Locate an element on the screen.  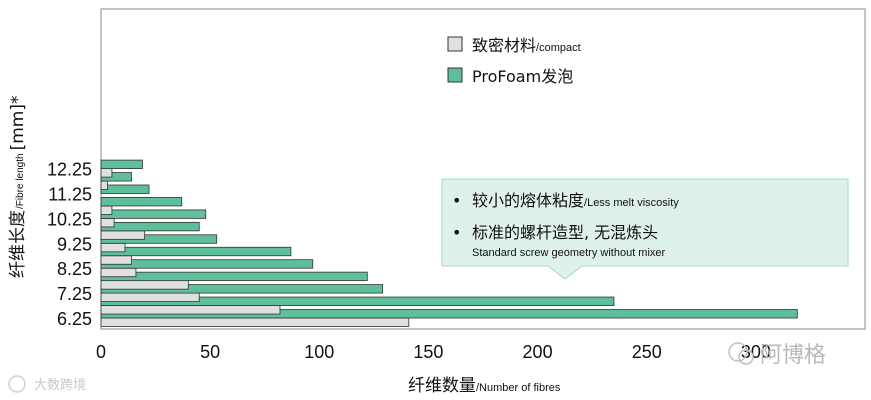
y-tick-label: 9.25 is located at coordinates (74, 244).